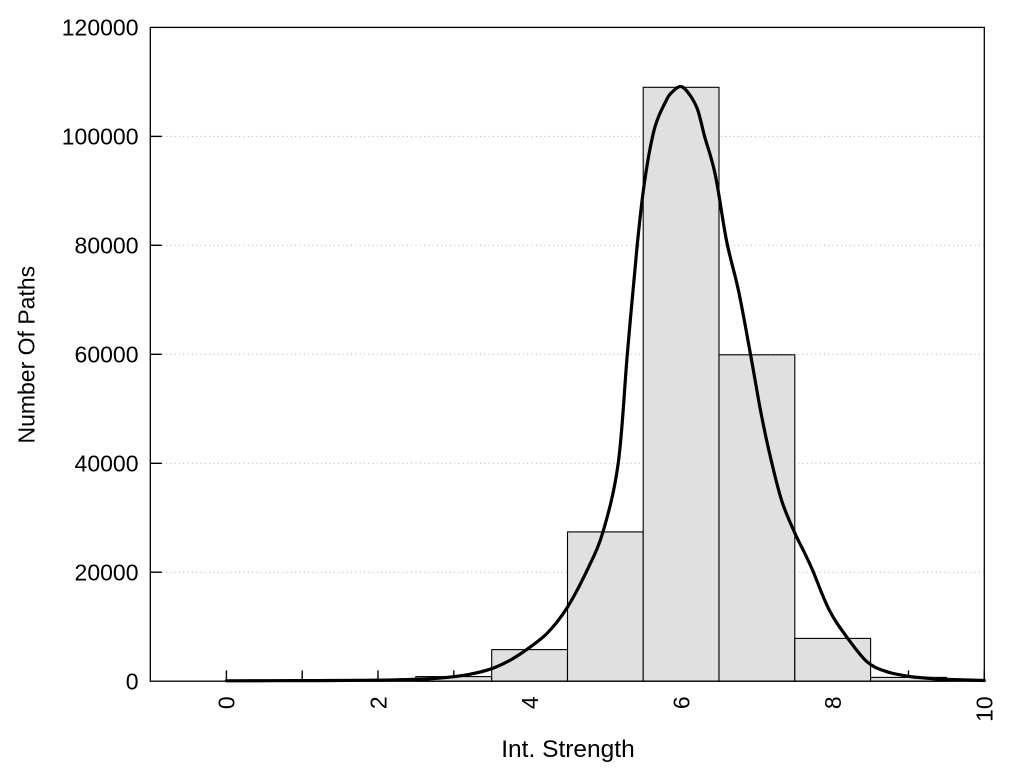 This screenshot has width=1024, height=768. Describe the element at coordinates (833, 702) in the screenshot. I see `svg-text: 8` at that location.